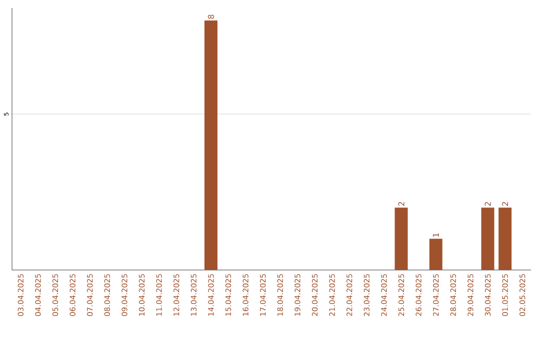  Describe the element at coordinates (211, 16) in the screenshot. I see `data-label: 8` at that location.